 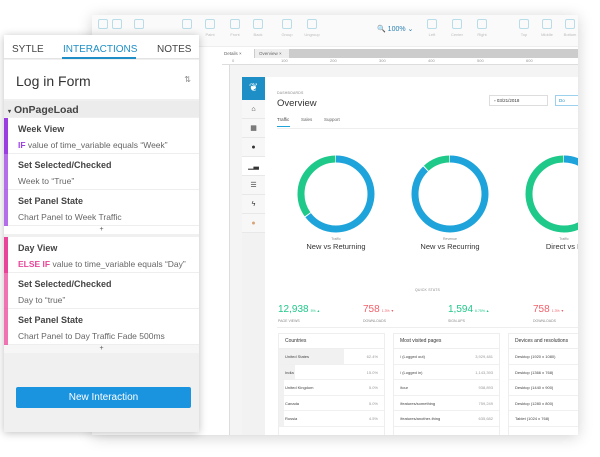 I want to click on tab-overview: Overview ×, so click(x=272, y=53).